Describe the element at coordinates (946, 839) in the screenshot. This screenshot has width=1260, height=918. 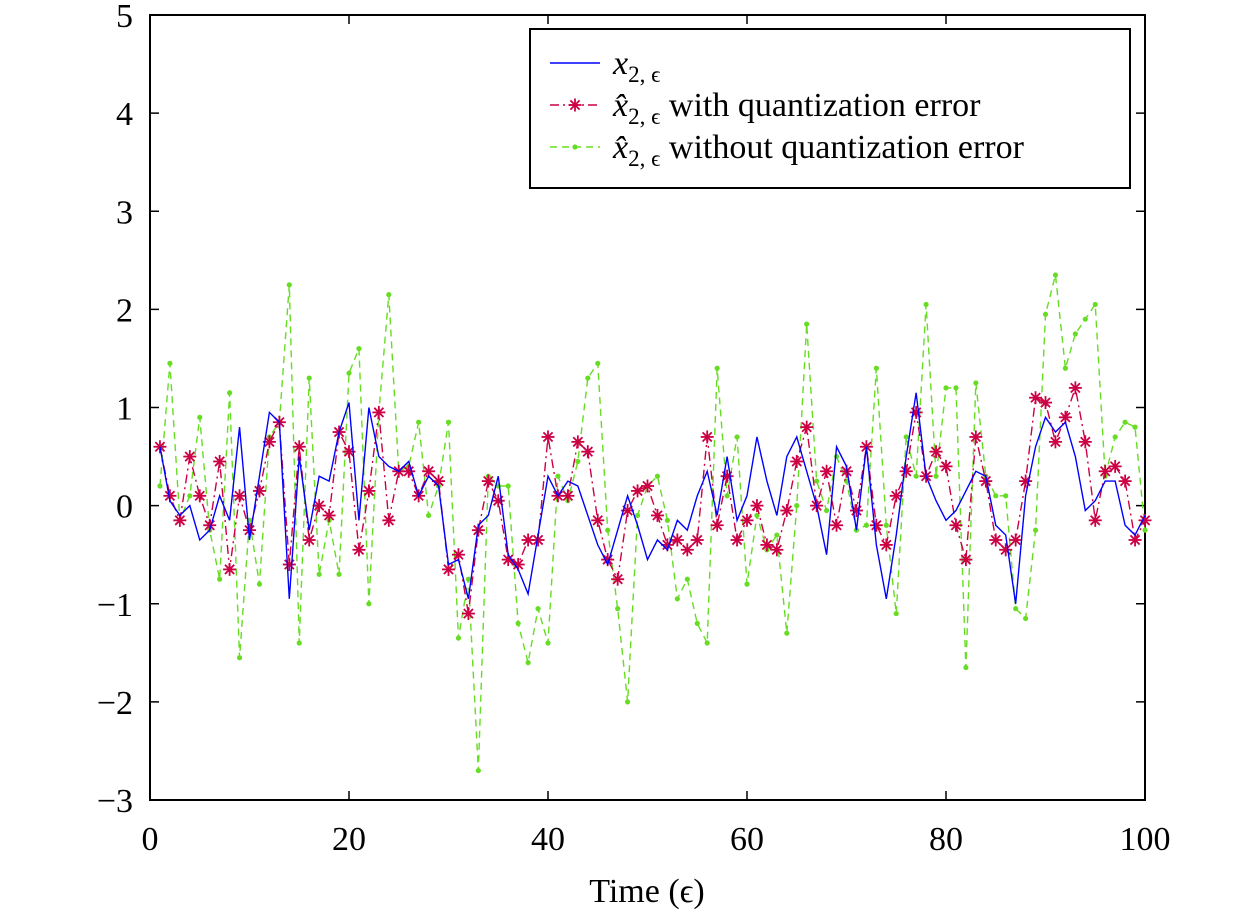
I see `x-tick-label: 80` at that location.